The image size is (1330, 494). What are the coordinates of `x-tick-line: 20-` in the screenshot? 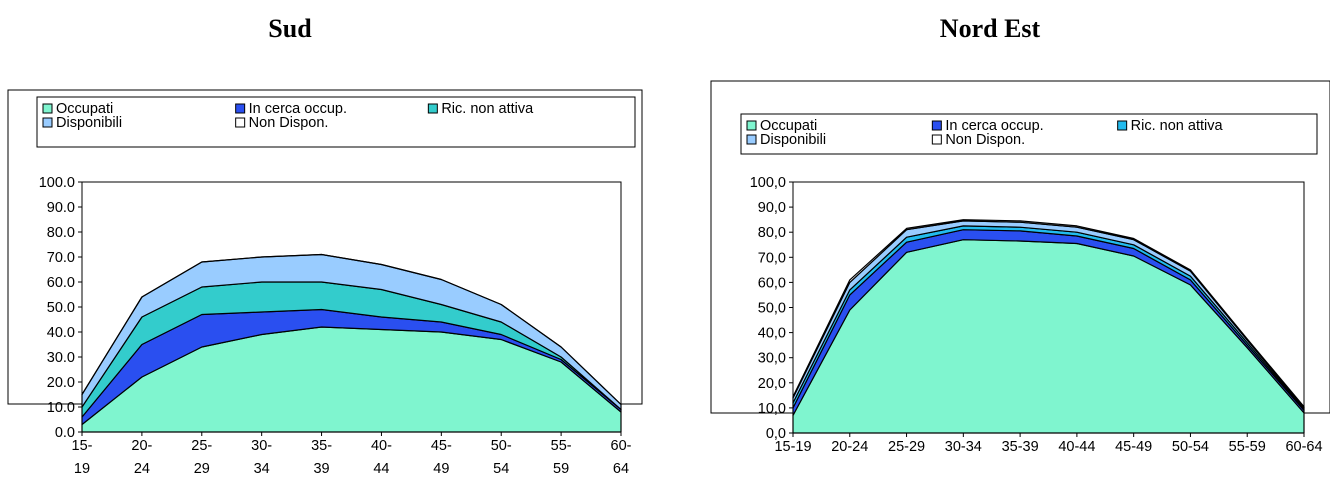 It's located at (141, 446).